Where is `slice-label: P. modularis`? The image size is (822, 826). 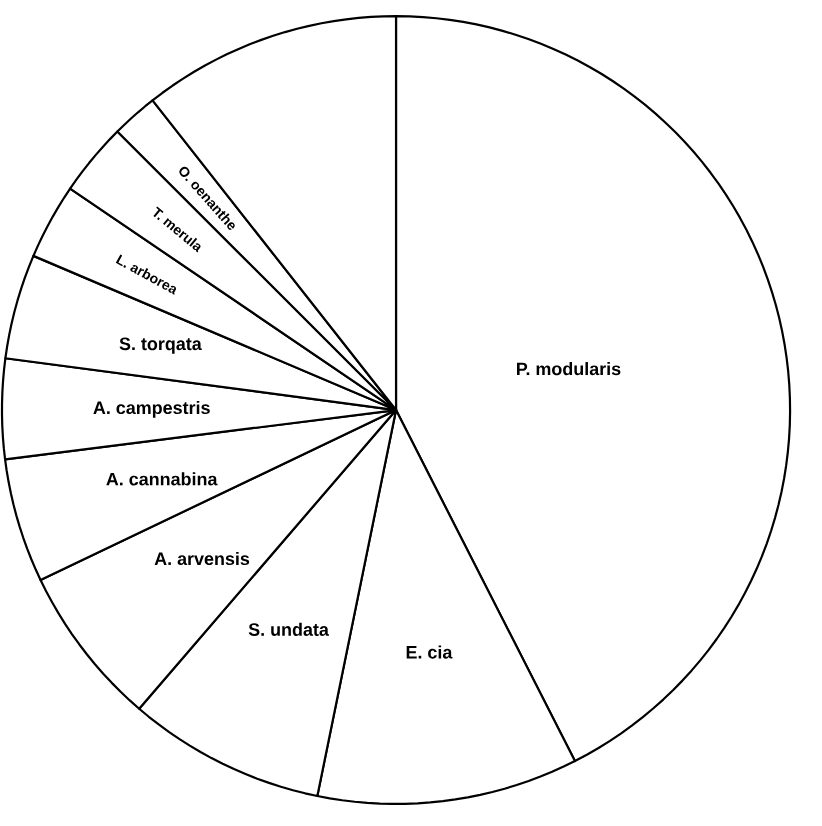 slice-label: P. modularis is located at coordinates (569, 369).